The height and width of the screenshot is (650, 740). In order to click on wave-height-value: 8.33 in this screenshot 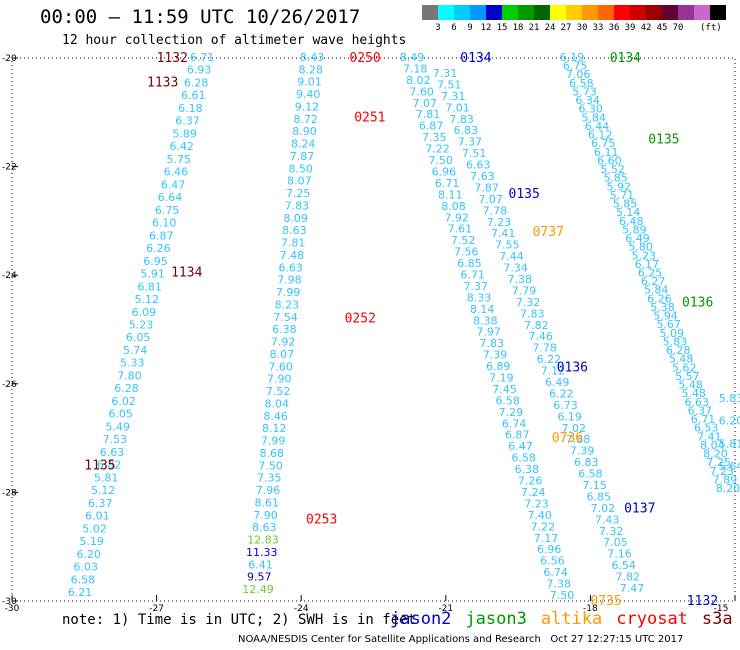, I will do `click(479, 297)`.